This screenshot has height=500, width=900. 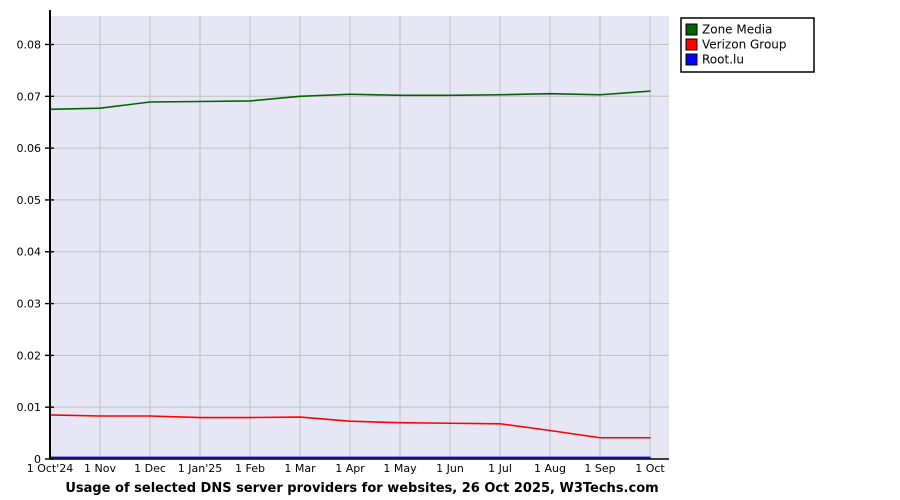 What do you see at coordinates (29, 148) in the screenshot?
I see `y-tick-label: 0.06` at bounding box center [29, 148].